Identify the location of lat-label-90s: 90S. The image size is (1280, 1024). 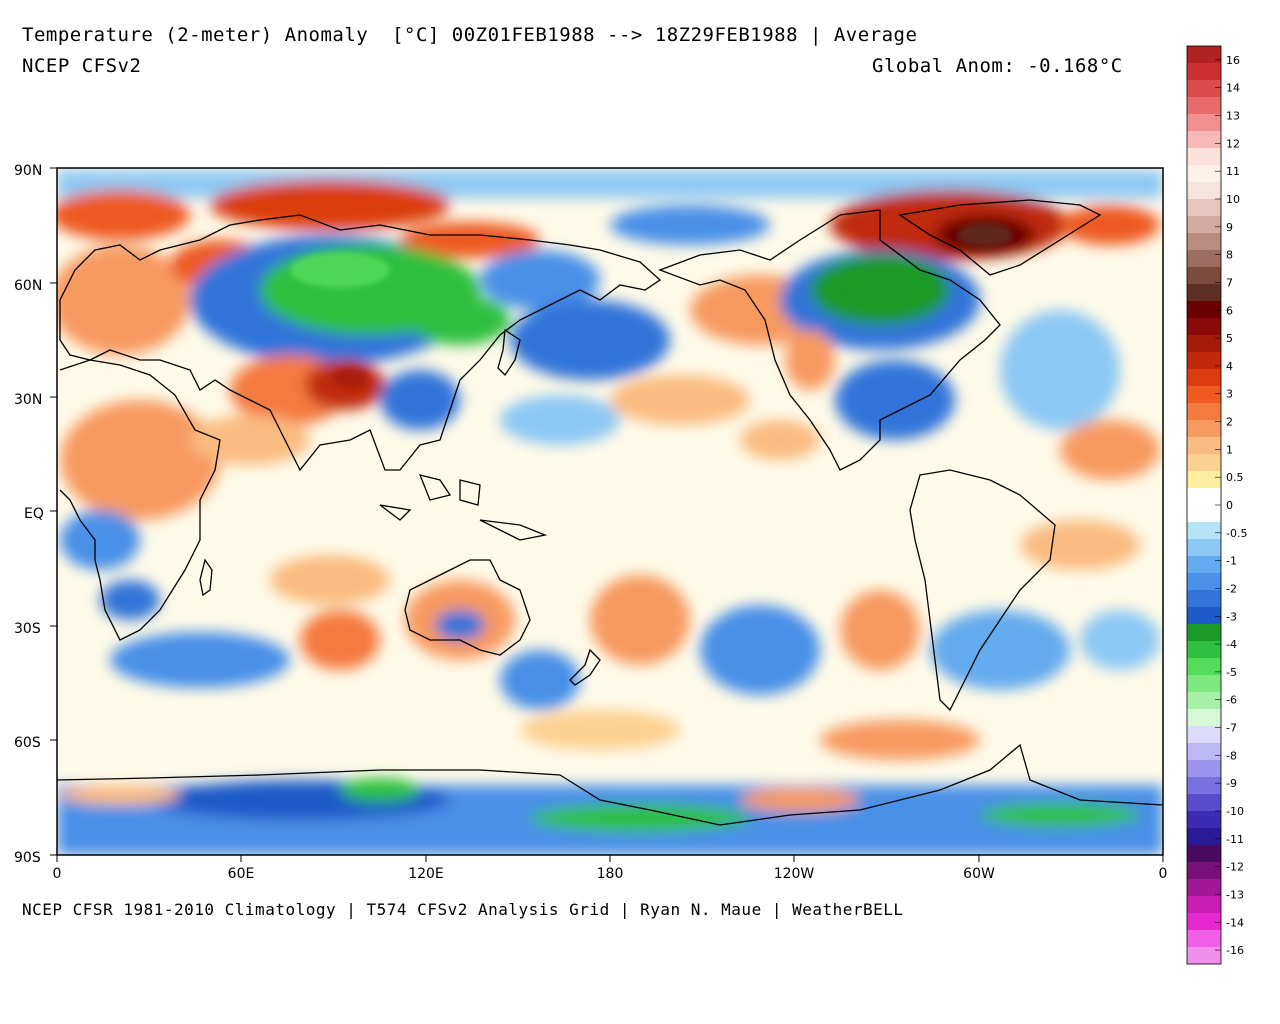
(27, 858).